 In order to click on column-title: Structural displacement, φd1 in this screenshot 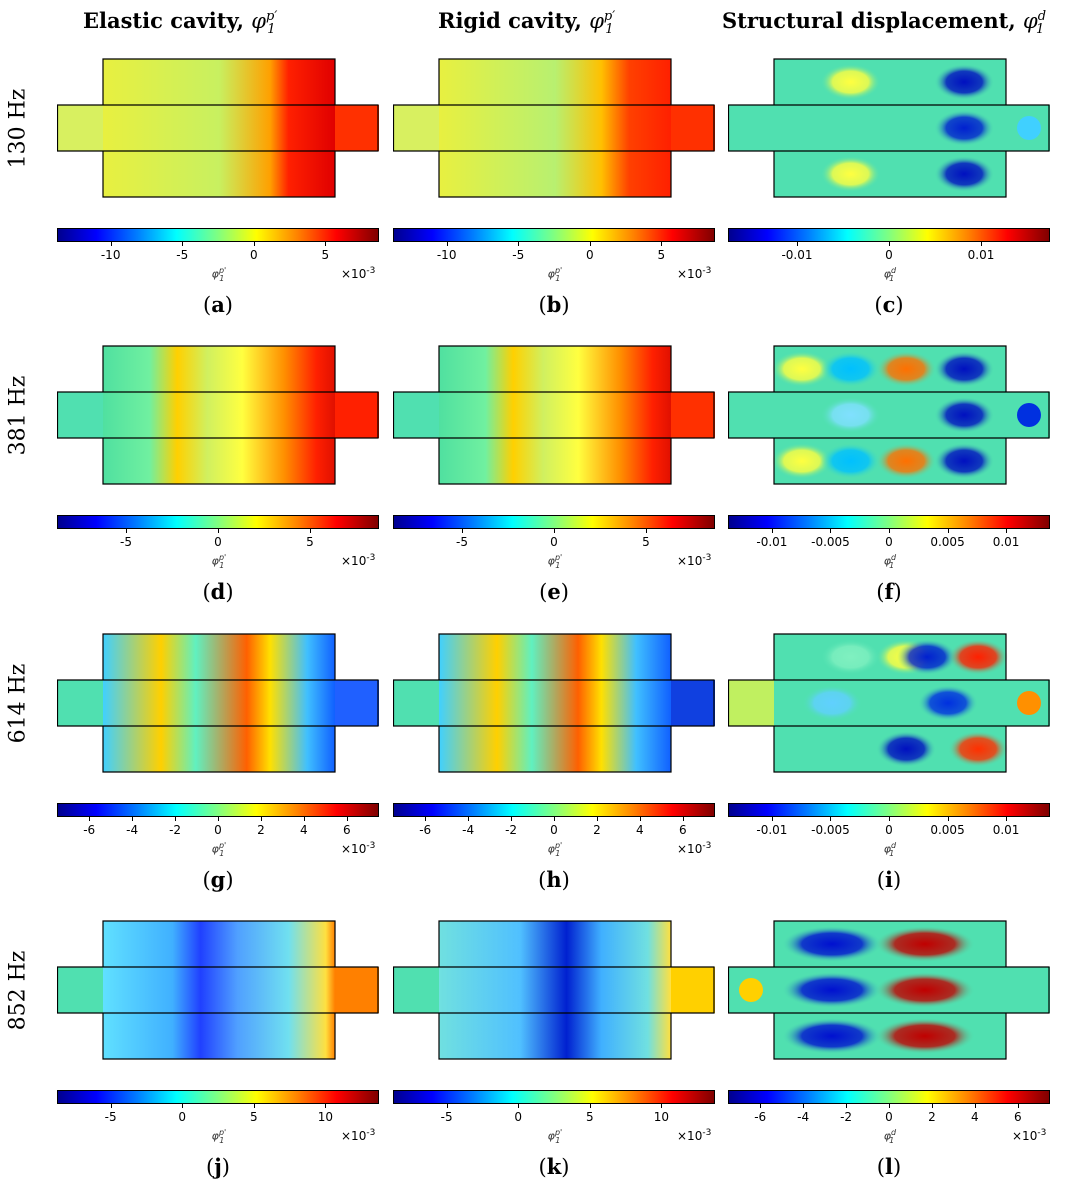, I will do `click(884, 22)`.